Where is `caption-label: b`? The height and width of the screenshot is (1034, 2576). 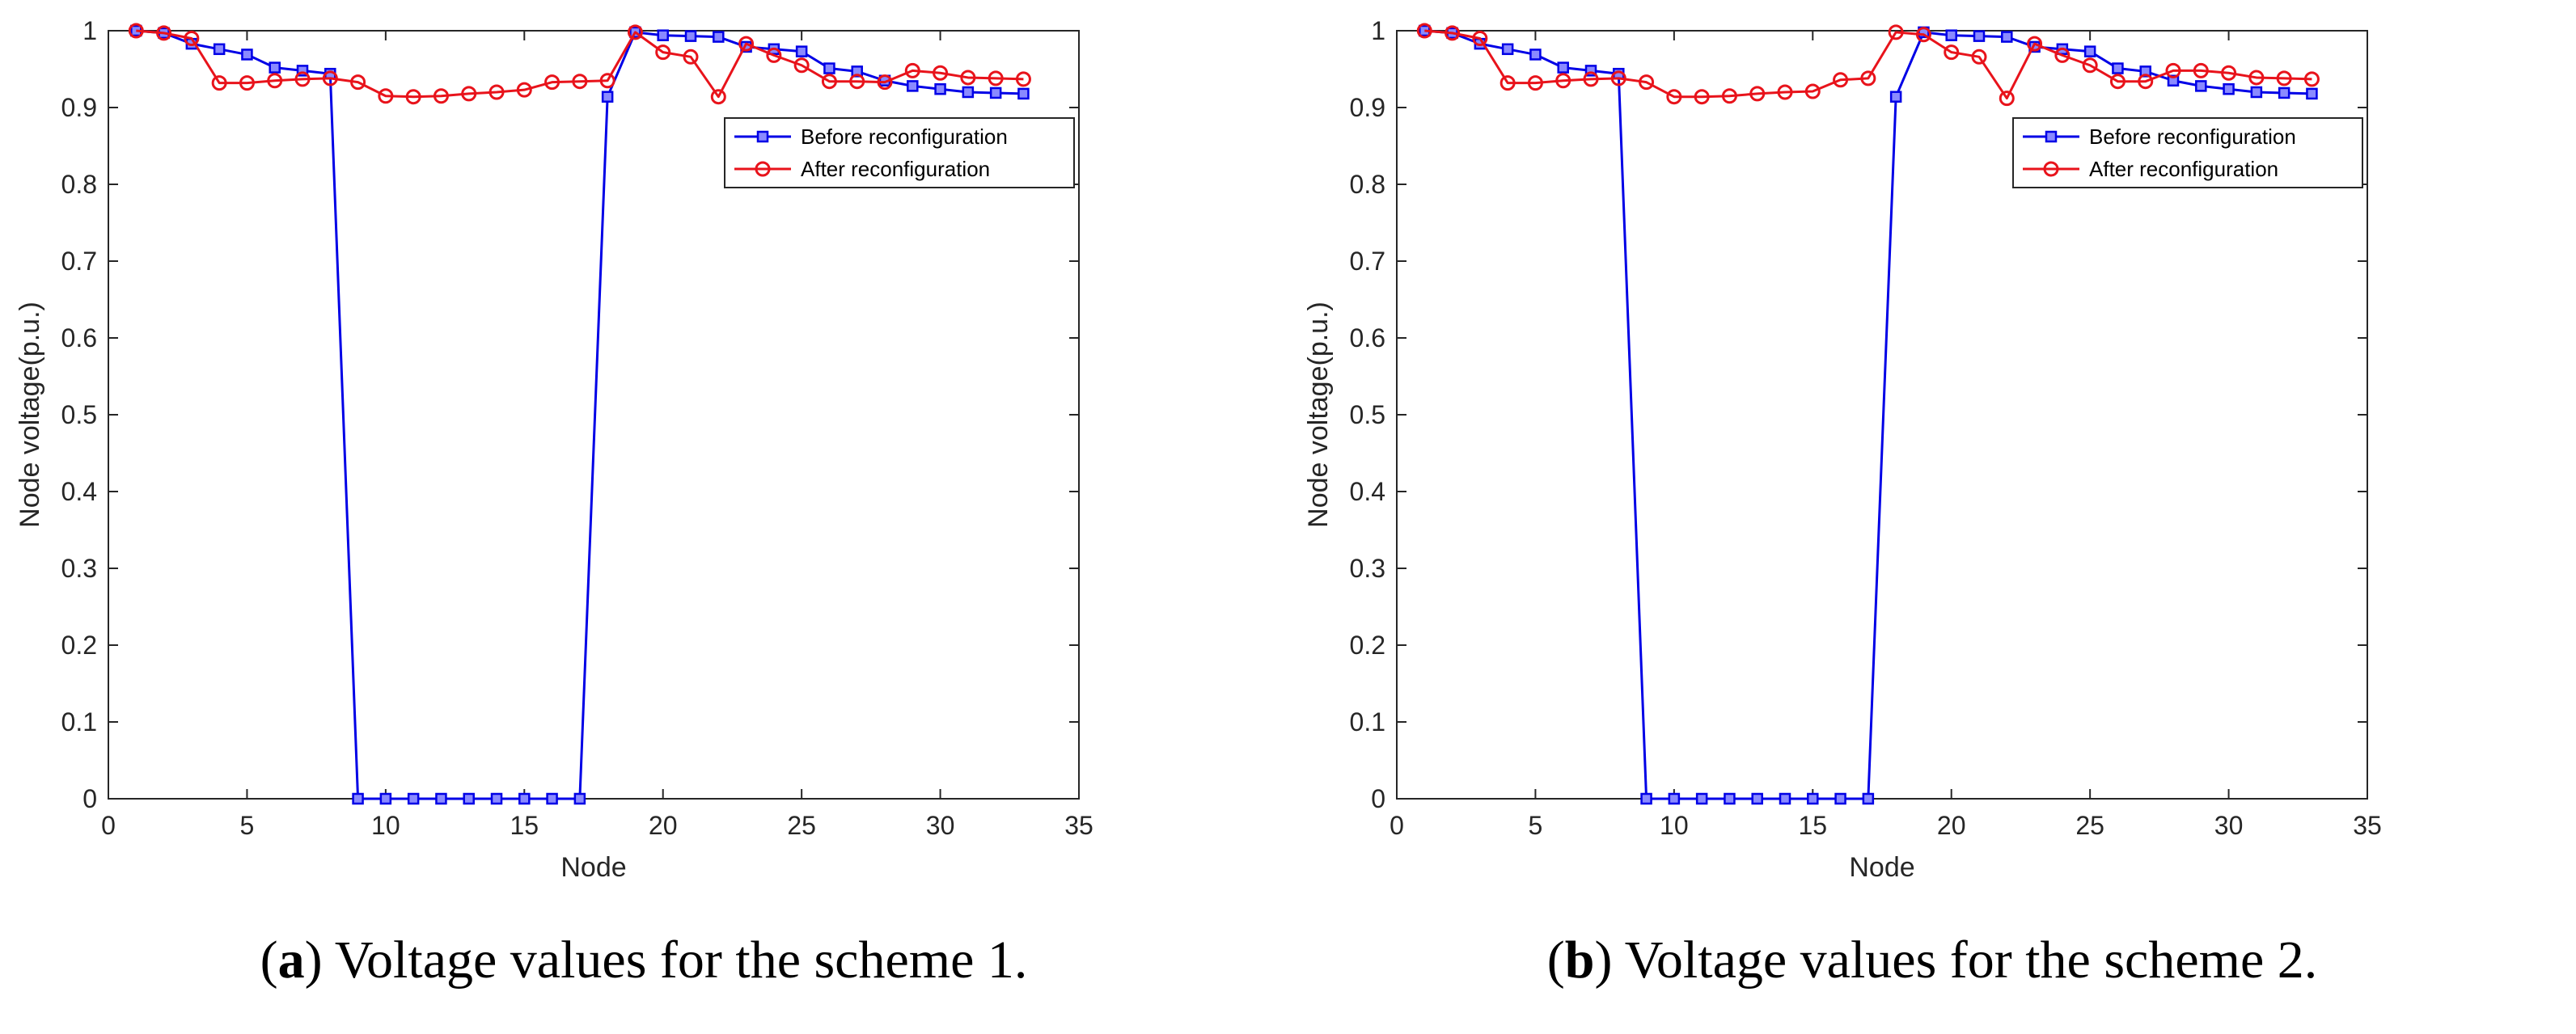 caption-label: b is located at coordinates (1580, 961).